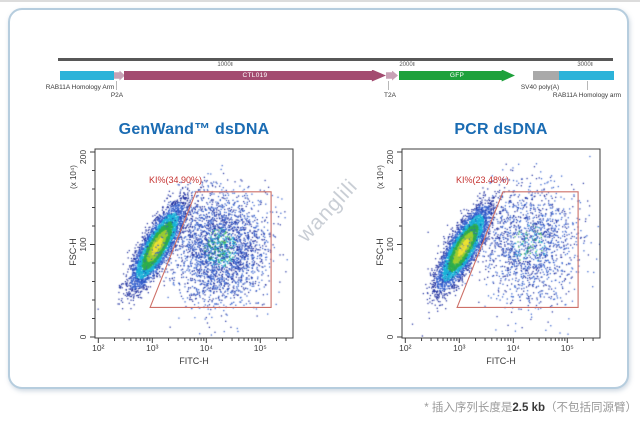 This screenshot has width=640, height=427. Describe the element at coordinates (587, 85) in the screenshot. I see `homology-arm-right-connector` at that location.